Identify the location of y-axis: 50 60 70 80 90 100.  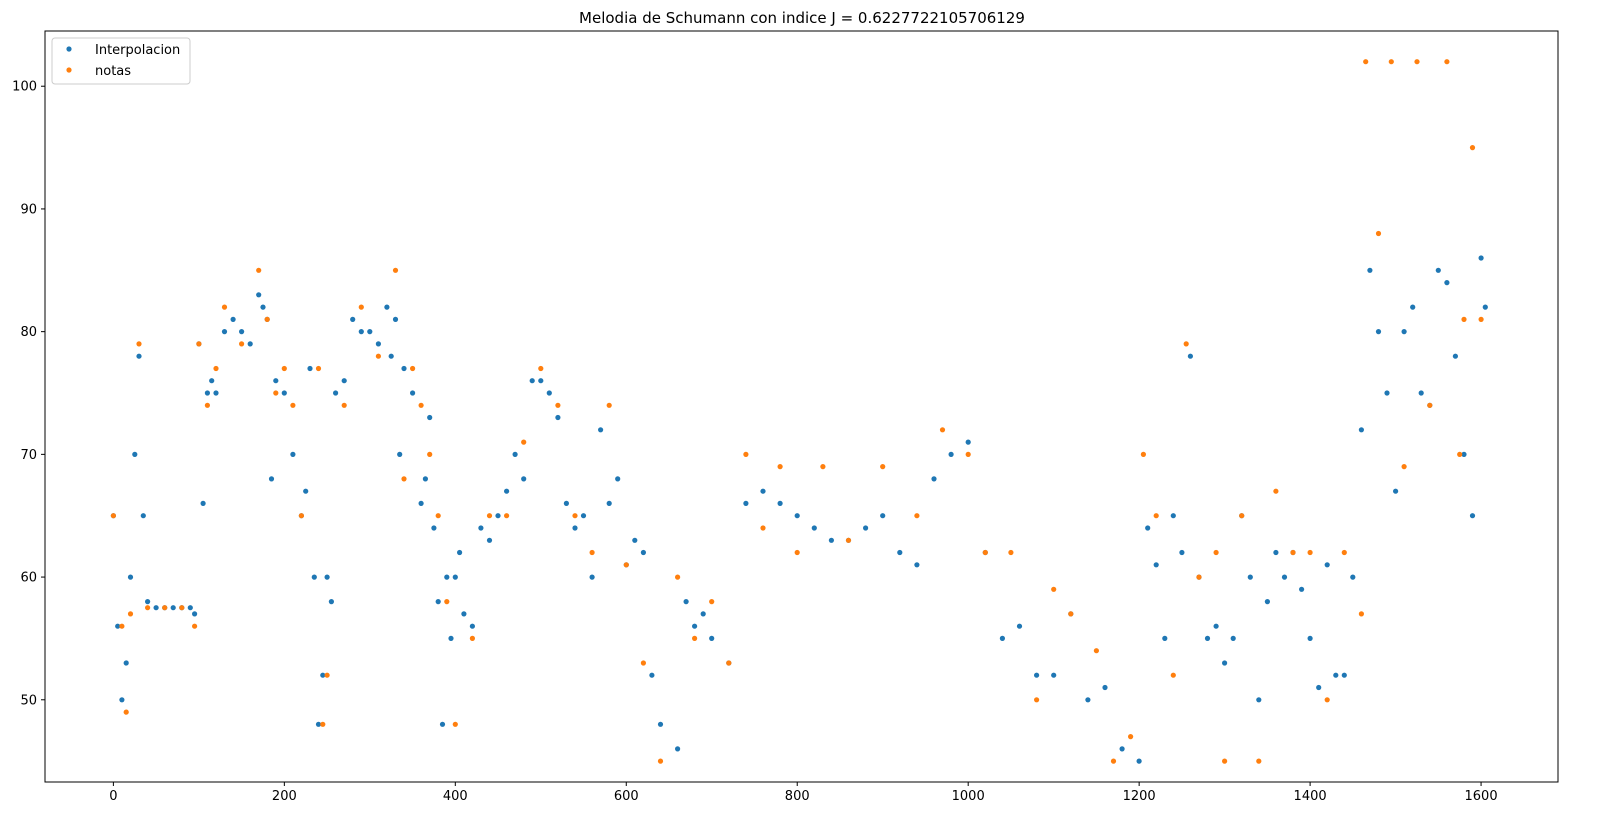
(28, 394).